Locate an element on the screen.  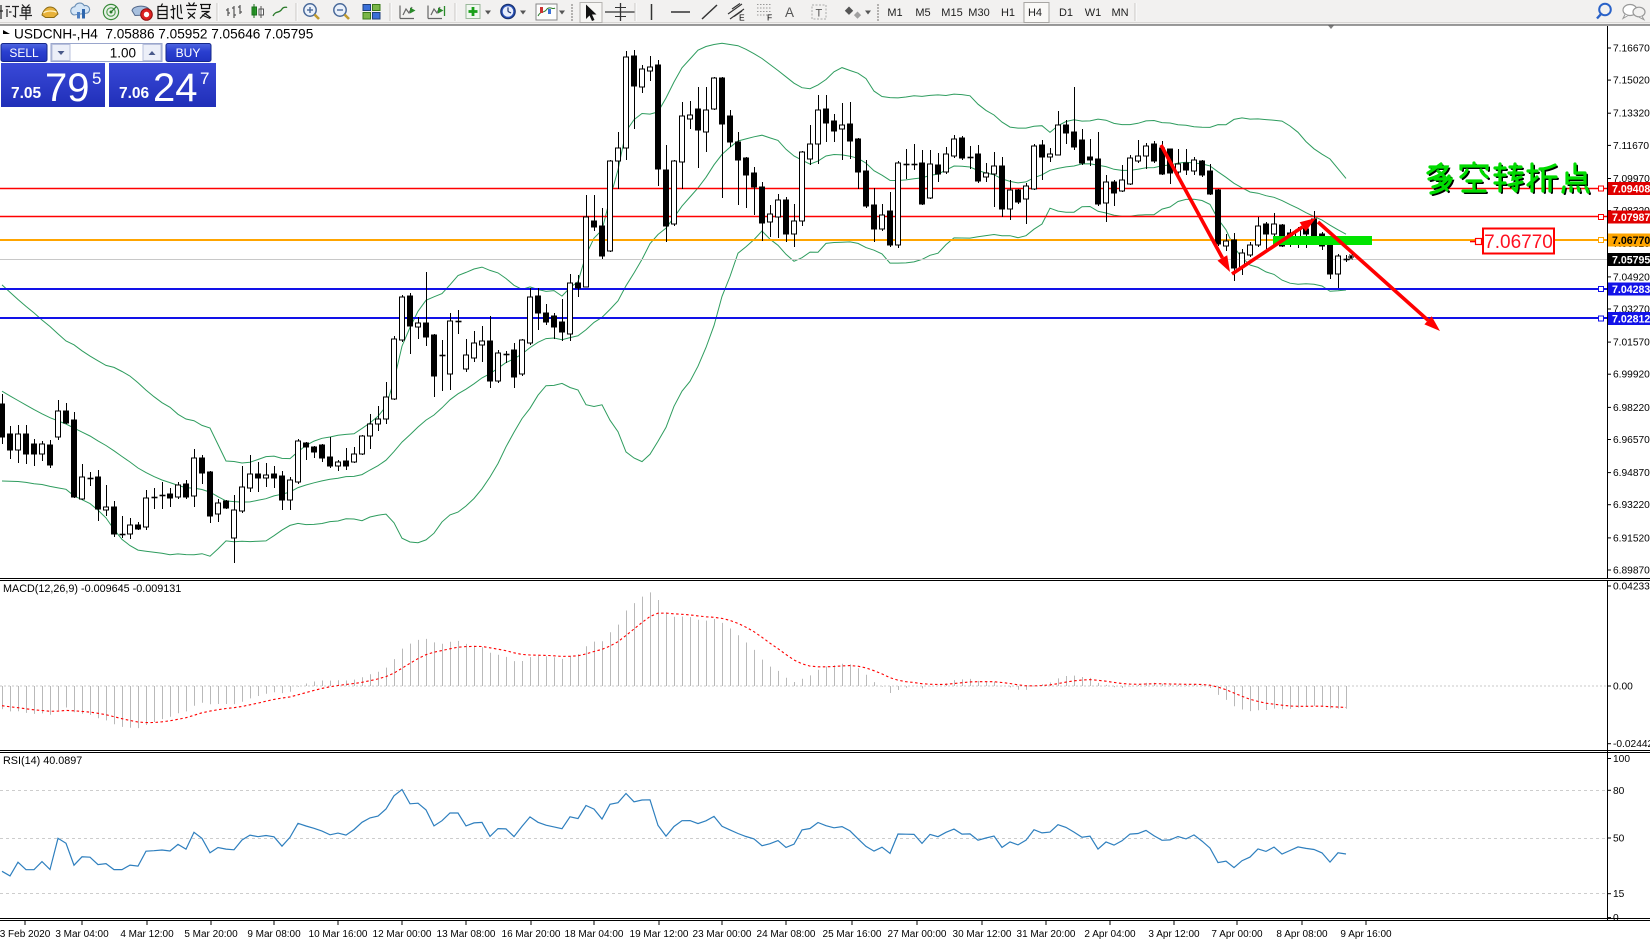
svg-text: 7.13320 is located at coordinates (1631, 114).